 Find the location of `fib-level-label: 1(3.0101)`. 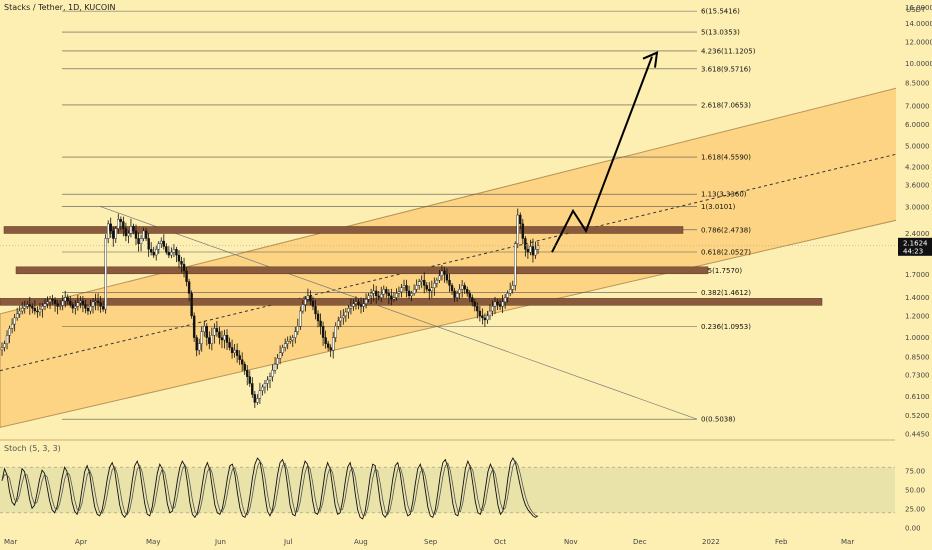

fib-level-label: 1(3.0101) is located at coordinates (718, 207).